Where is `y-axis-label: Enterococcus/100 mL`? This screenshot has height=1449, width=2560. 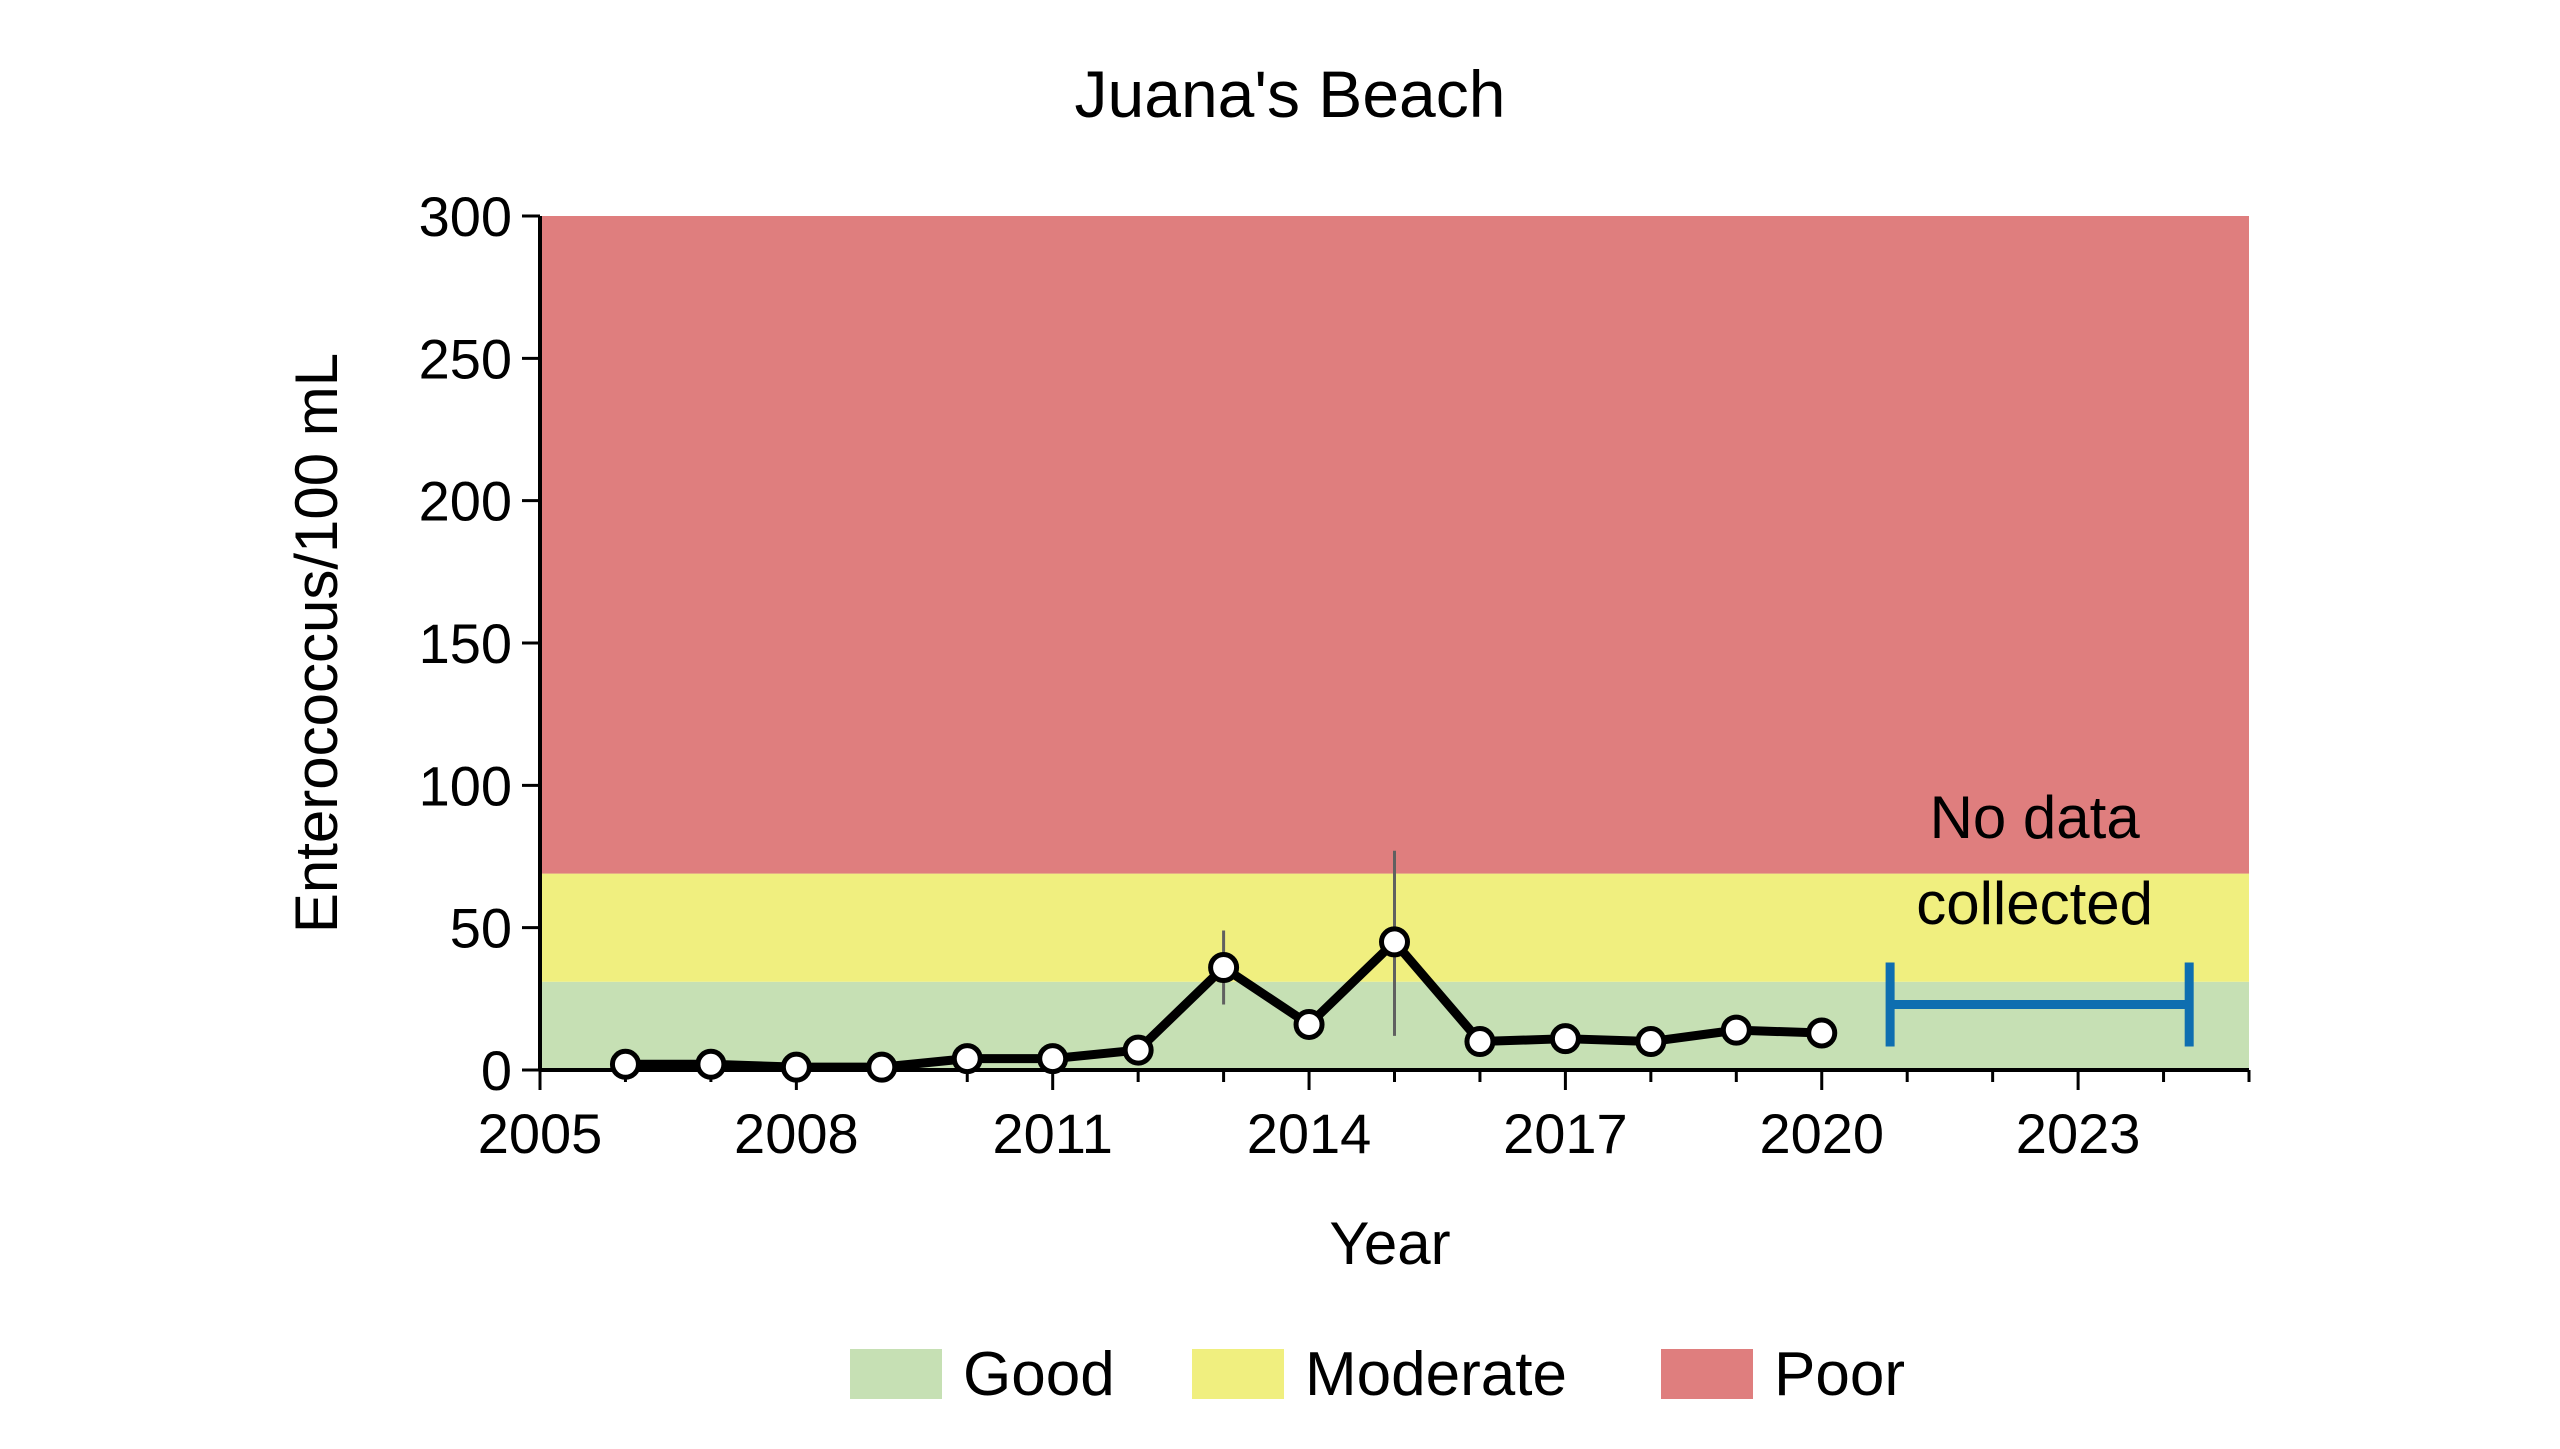
y-axis-label: Enterococcus/100 mL is located at coordinates (316, 643).